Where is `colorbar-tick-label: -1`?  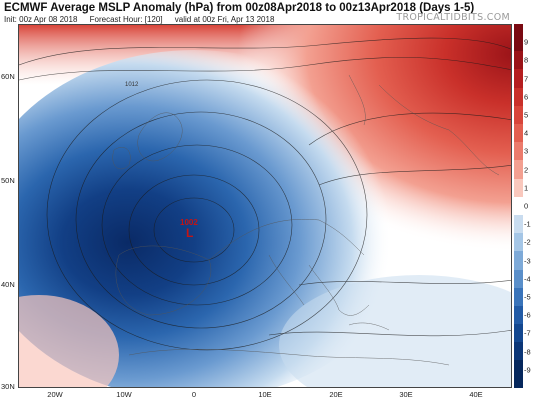
colorbar-tick-label: -1 is located at coordinates (527, 224).